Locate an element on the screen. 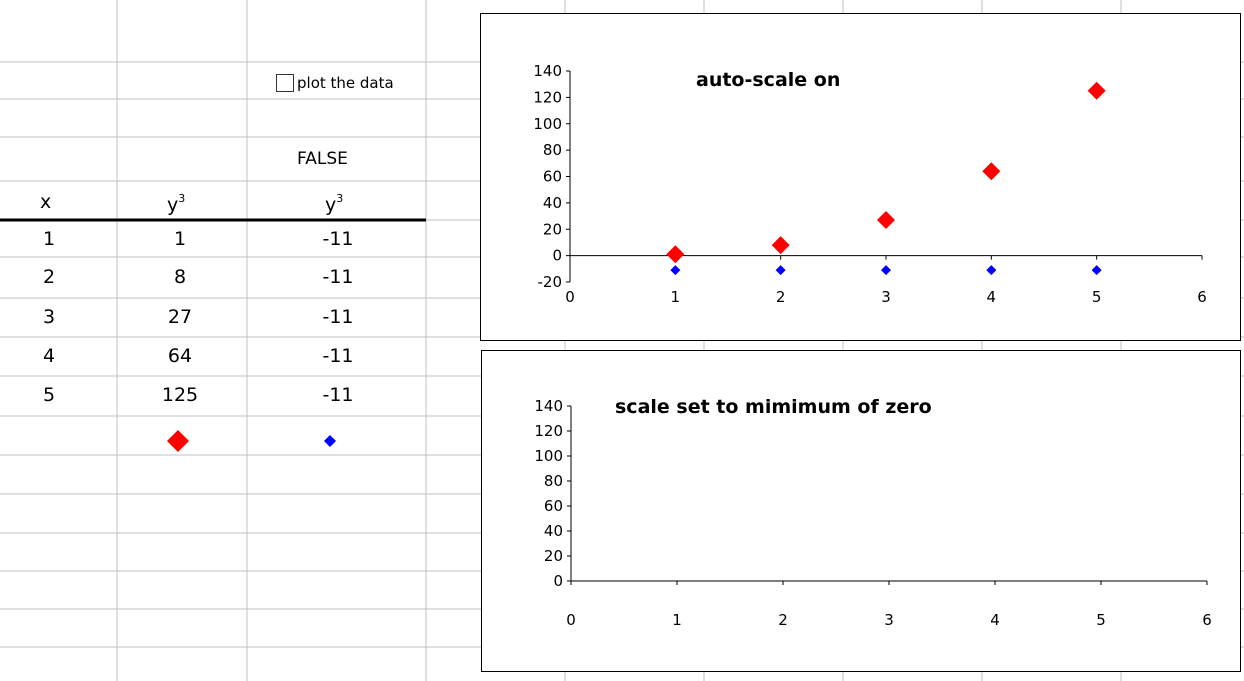 The width and height of the screenshot is (1244, 681). cell-x: 2 is located at coordinates (49, 277).